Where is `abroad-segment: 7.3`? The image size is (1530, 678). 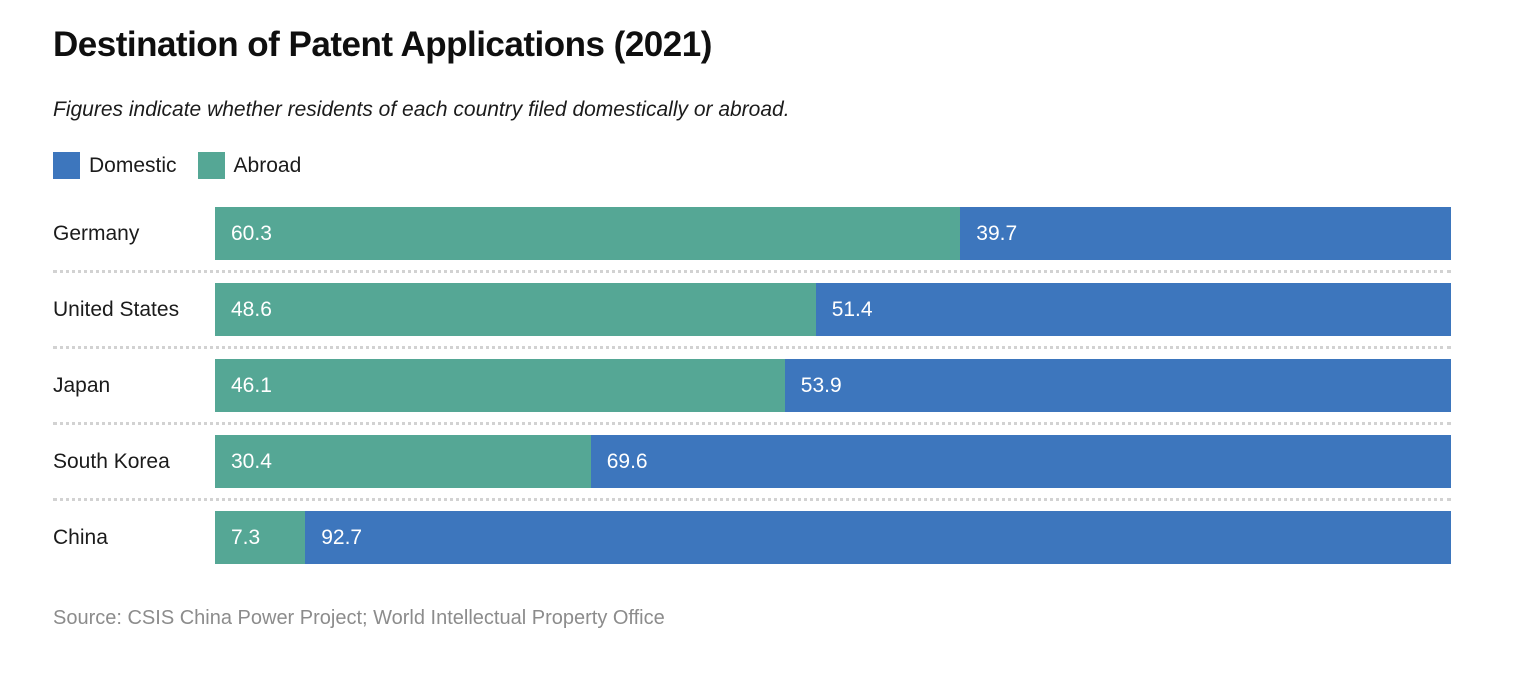 abroad-segment: 7.3 is located at coordinates (260, 538).